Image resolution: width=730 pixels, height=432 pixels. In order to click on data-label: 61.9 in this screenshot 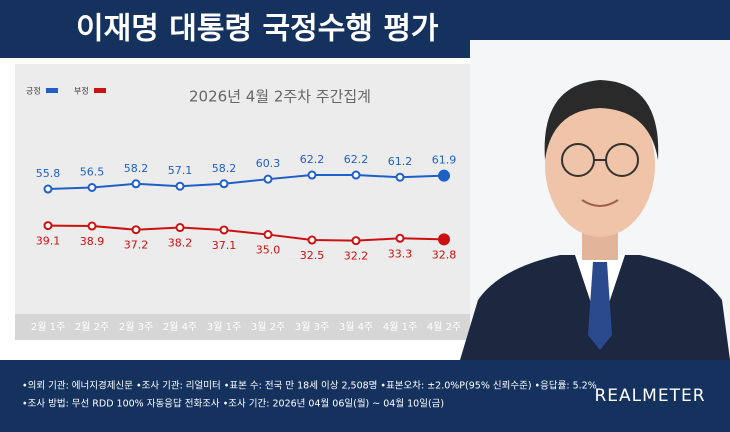, I will do `click(444, 160)`.